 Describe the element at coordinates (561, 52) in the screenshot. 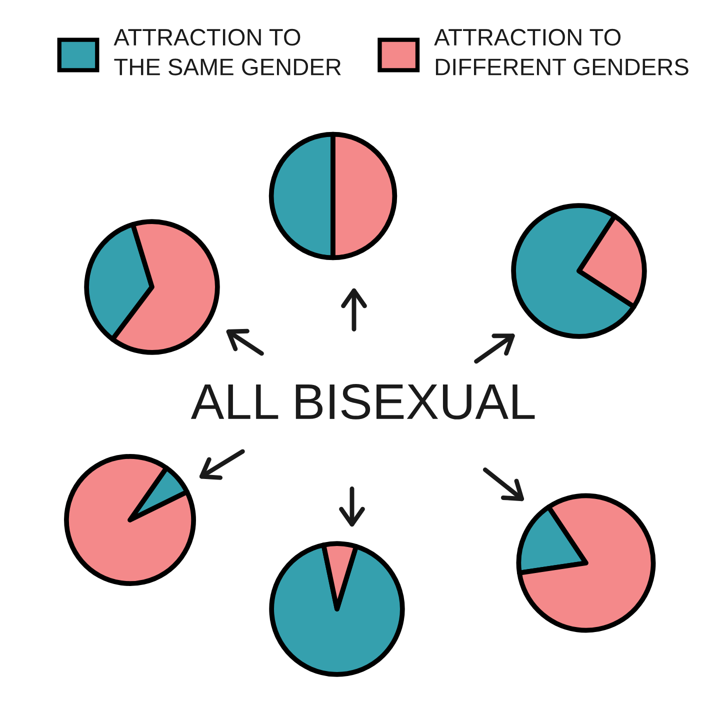

I see `legend-label: ATTRACTION TO DIFFERENT GENDERS` at that location.